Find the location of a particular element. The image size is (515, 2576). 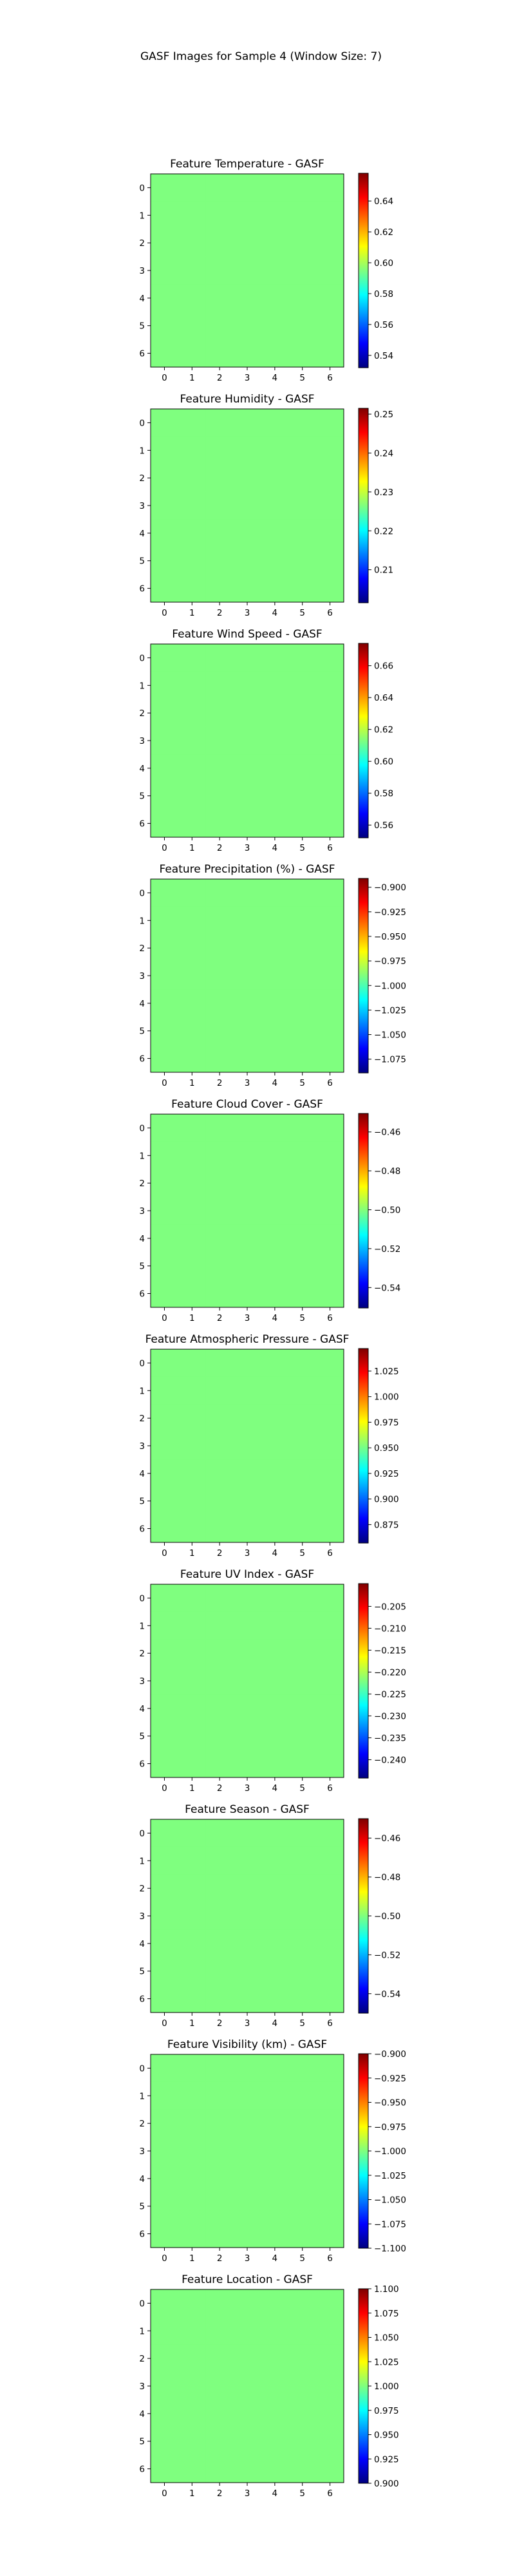

x-tick-label: 2 is located at coordinates (220, 2024).